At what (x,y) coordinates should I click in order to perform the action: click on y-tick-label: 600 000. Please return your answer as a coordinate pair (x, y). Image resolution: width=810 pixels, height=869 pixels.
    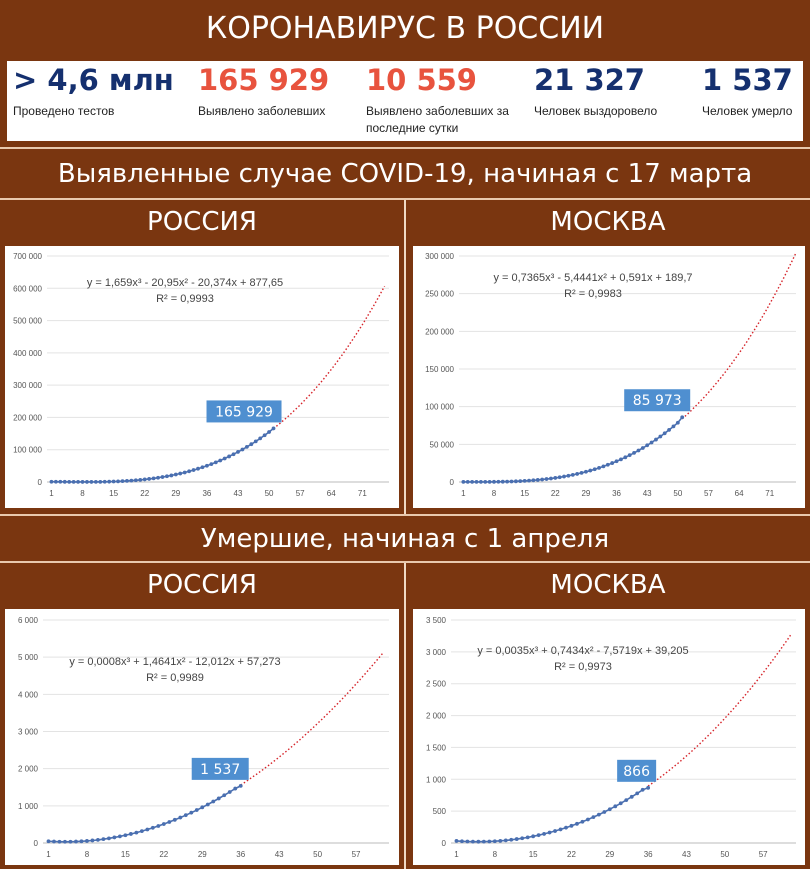
    Looking at the image, I should click on (27, 288).